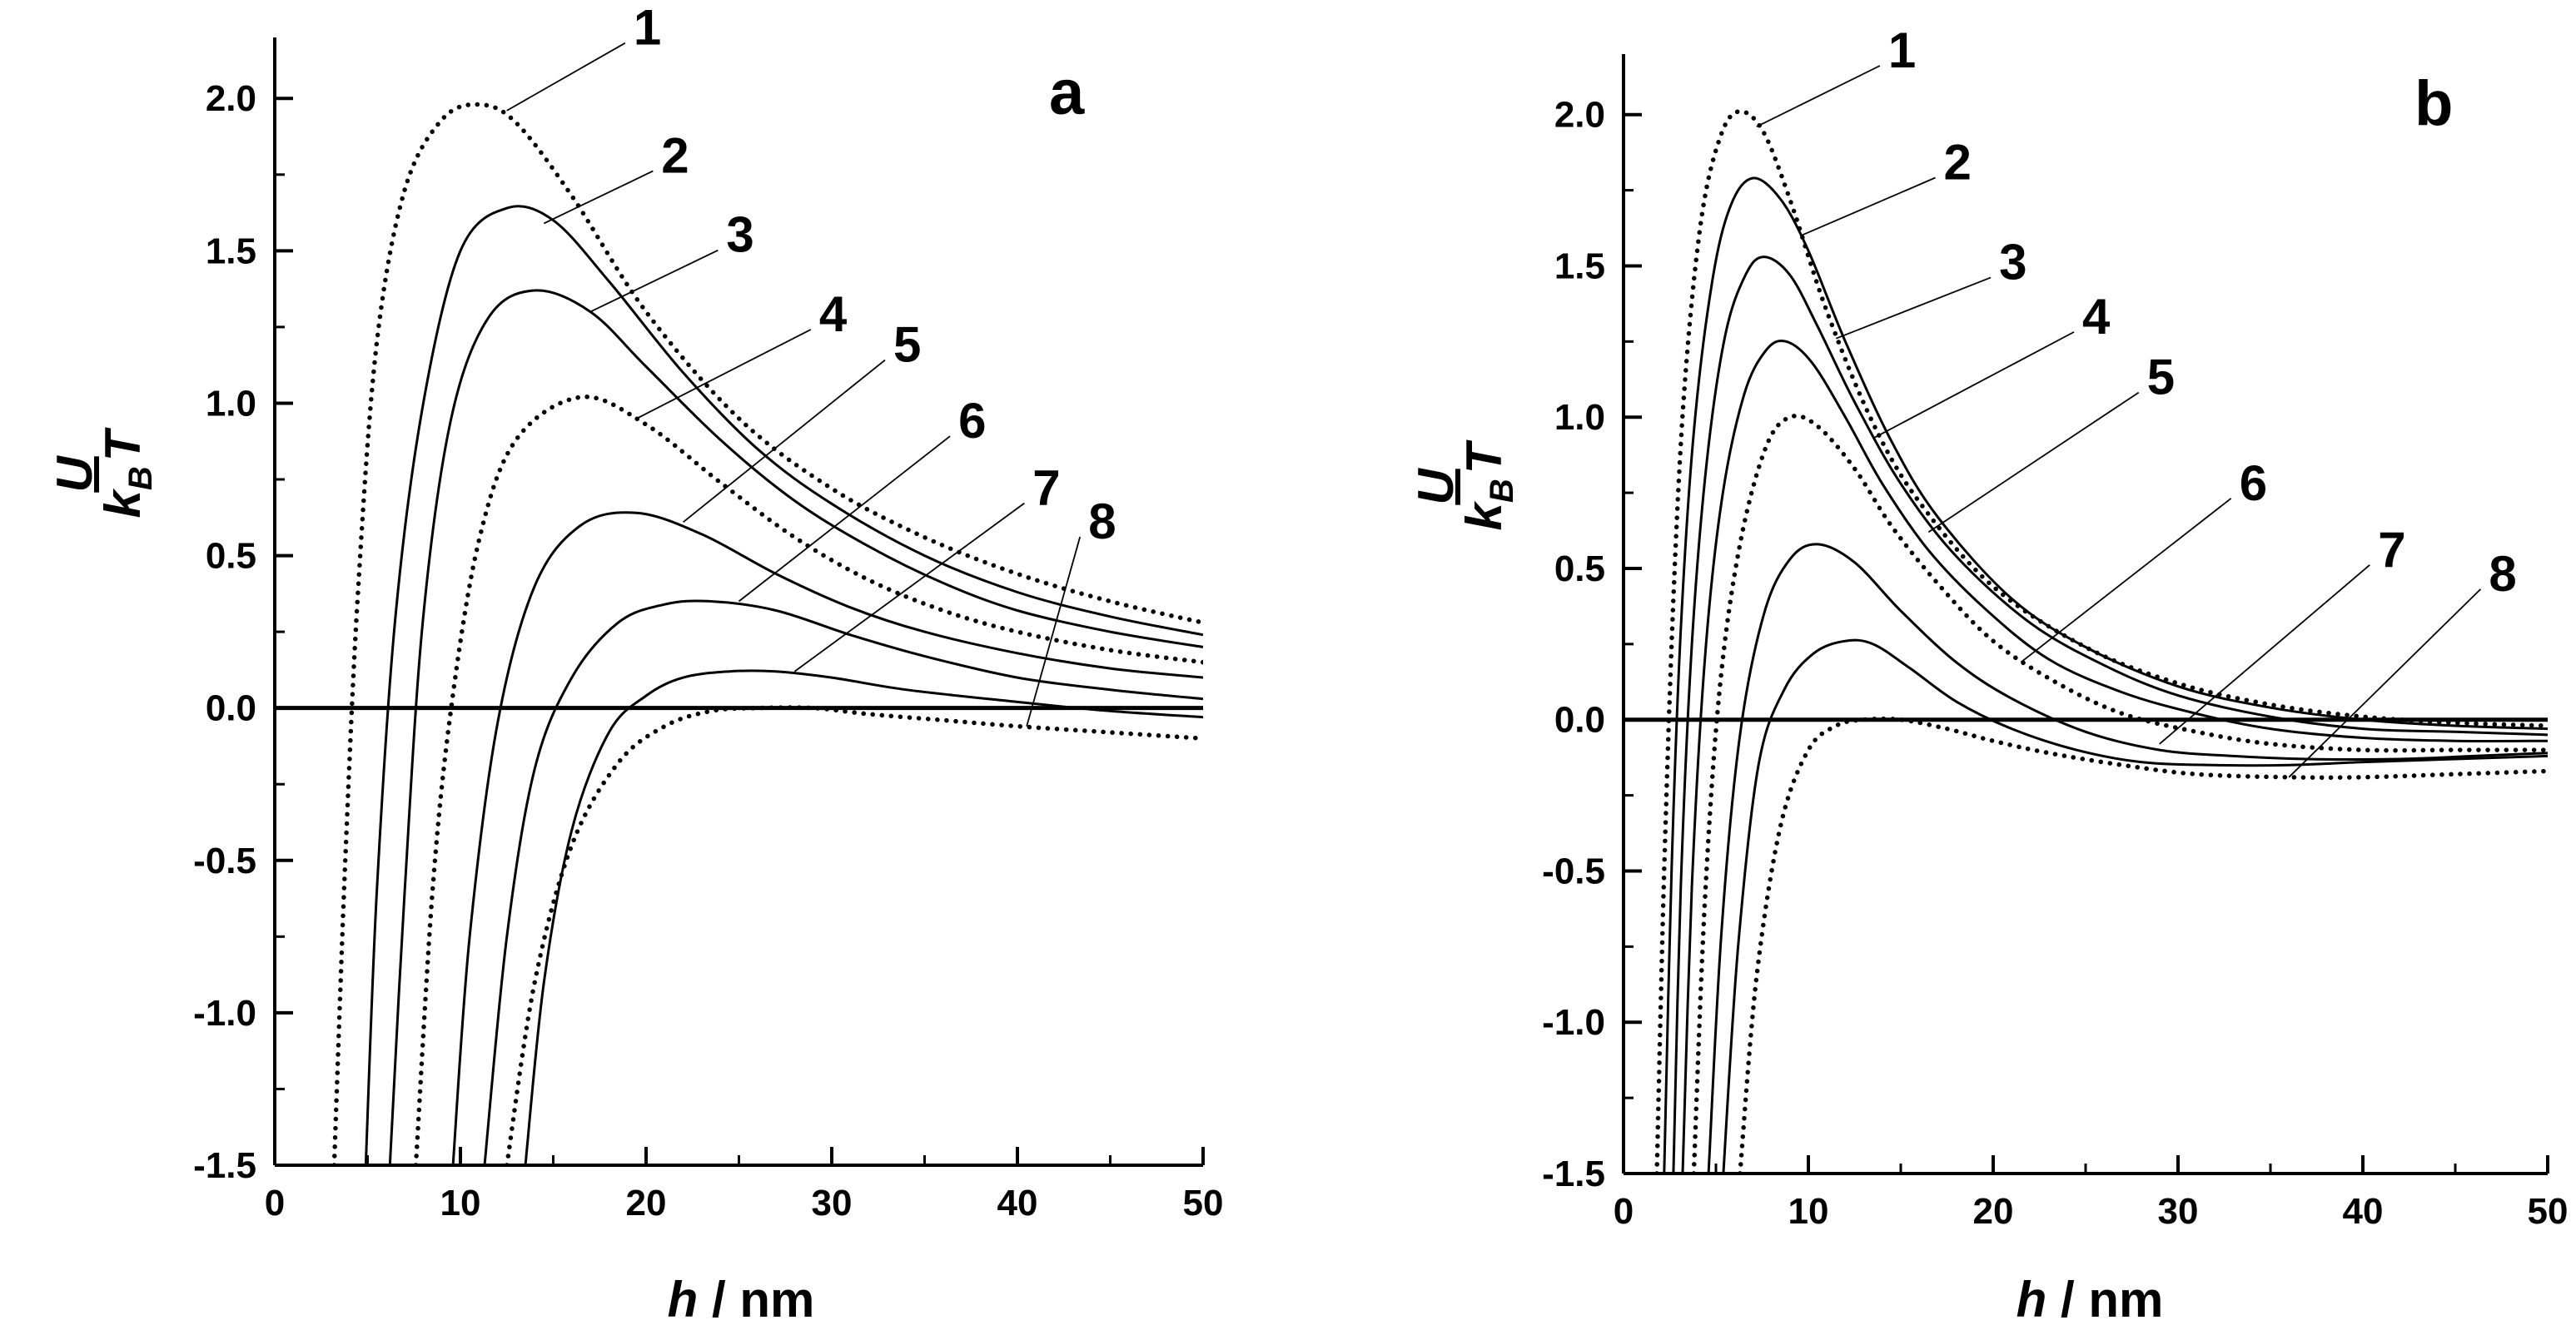  I want to click on panel-b-curve-label-4: 4, so click(2096, 317).